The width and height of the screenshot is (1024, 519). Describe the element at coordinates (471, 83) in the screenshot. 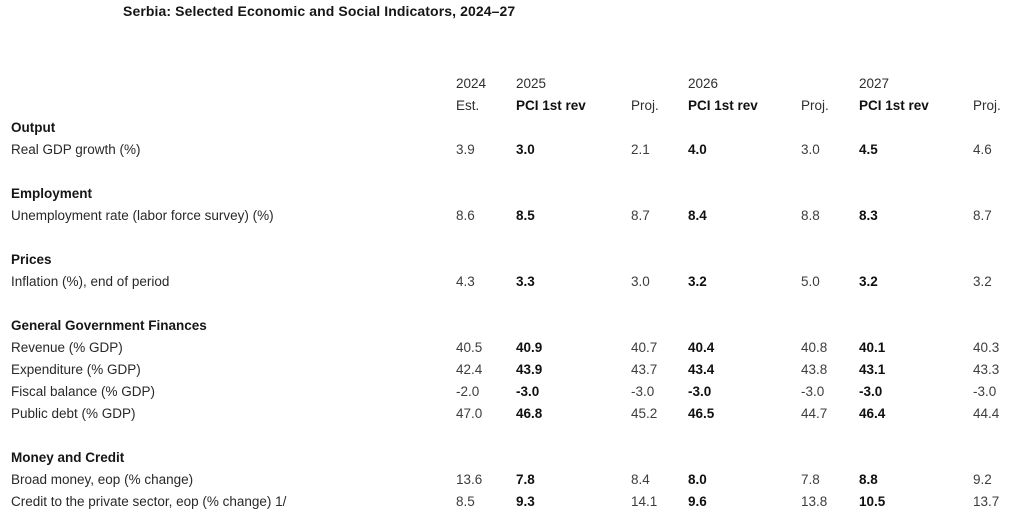

I see `header-year-cell: 2024` at that location.